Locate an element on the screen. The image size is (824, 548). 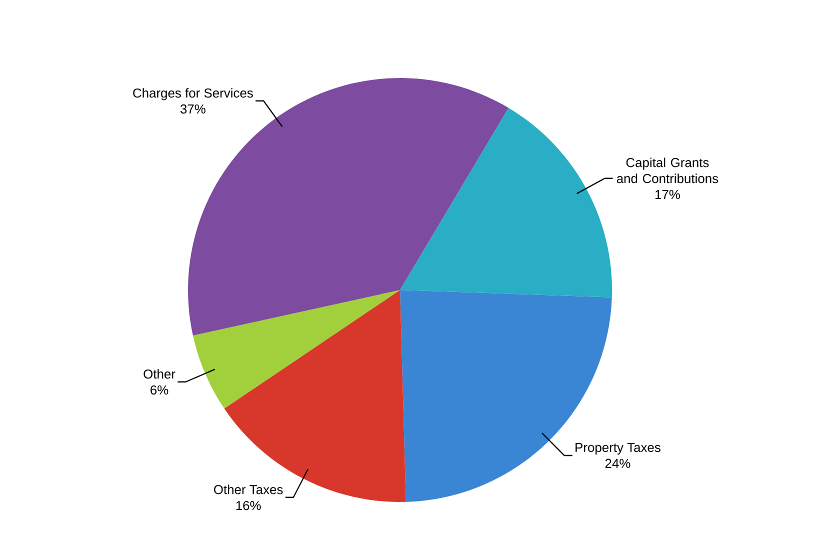
slice-label: Property Taxes is located at coordinates (618, 449).